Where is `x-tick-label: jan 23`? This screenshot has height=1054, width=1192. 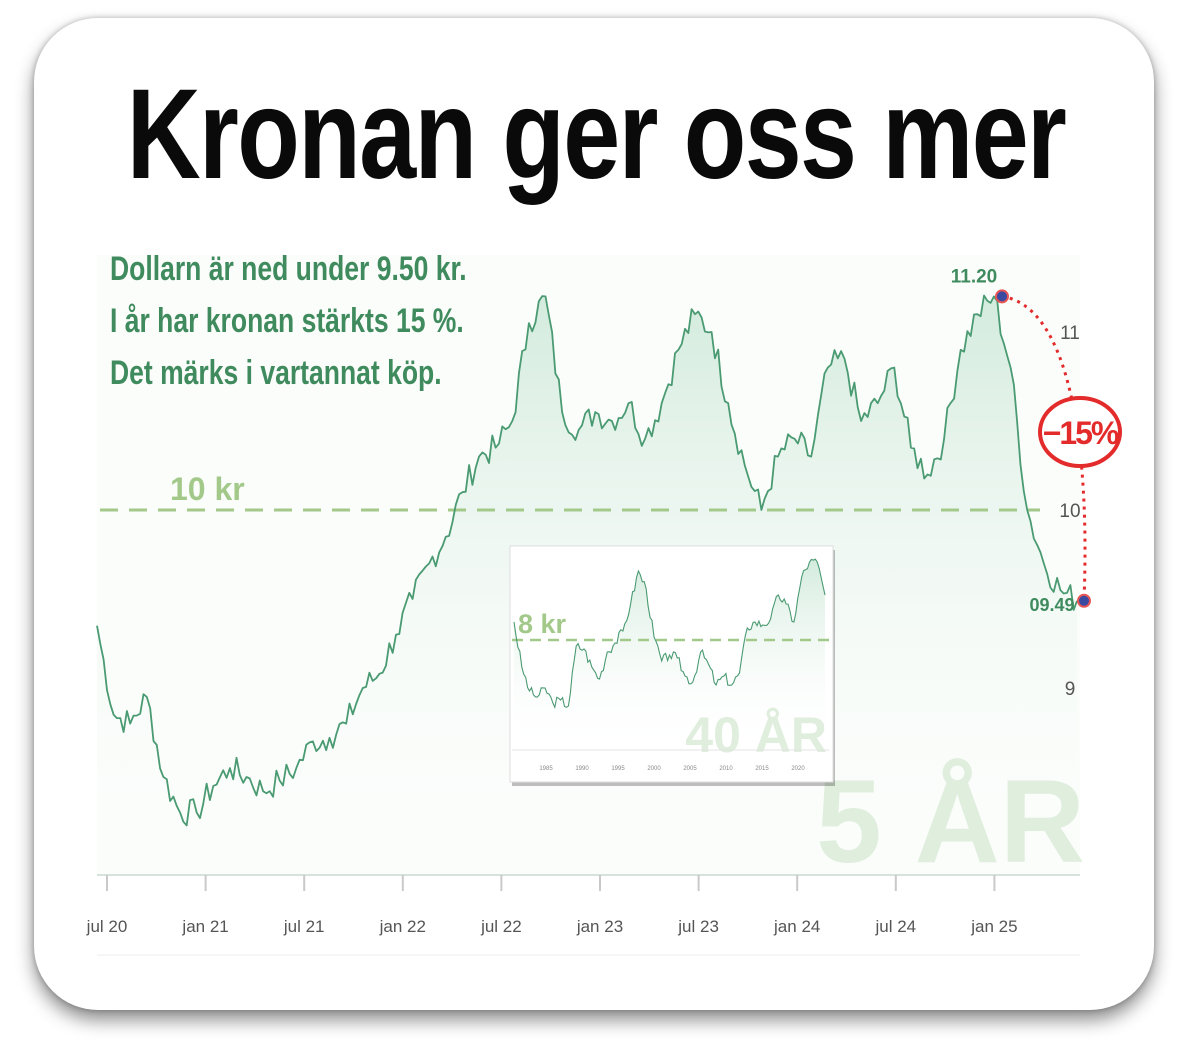
x-tick-label: jan 23 is located at coordinates (599, 926).